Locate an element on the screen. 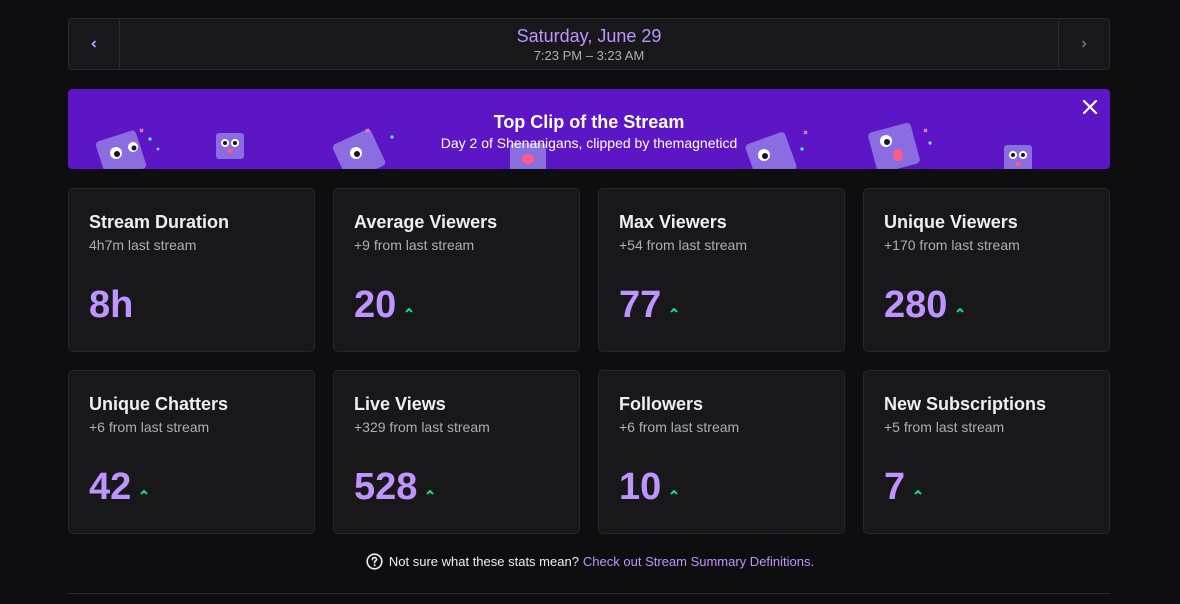 This screenshot has height=604, width=1180. chevron-right-icon is located at coordinates (1084, 44).